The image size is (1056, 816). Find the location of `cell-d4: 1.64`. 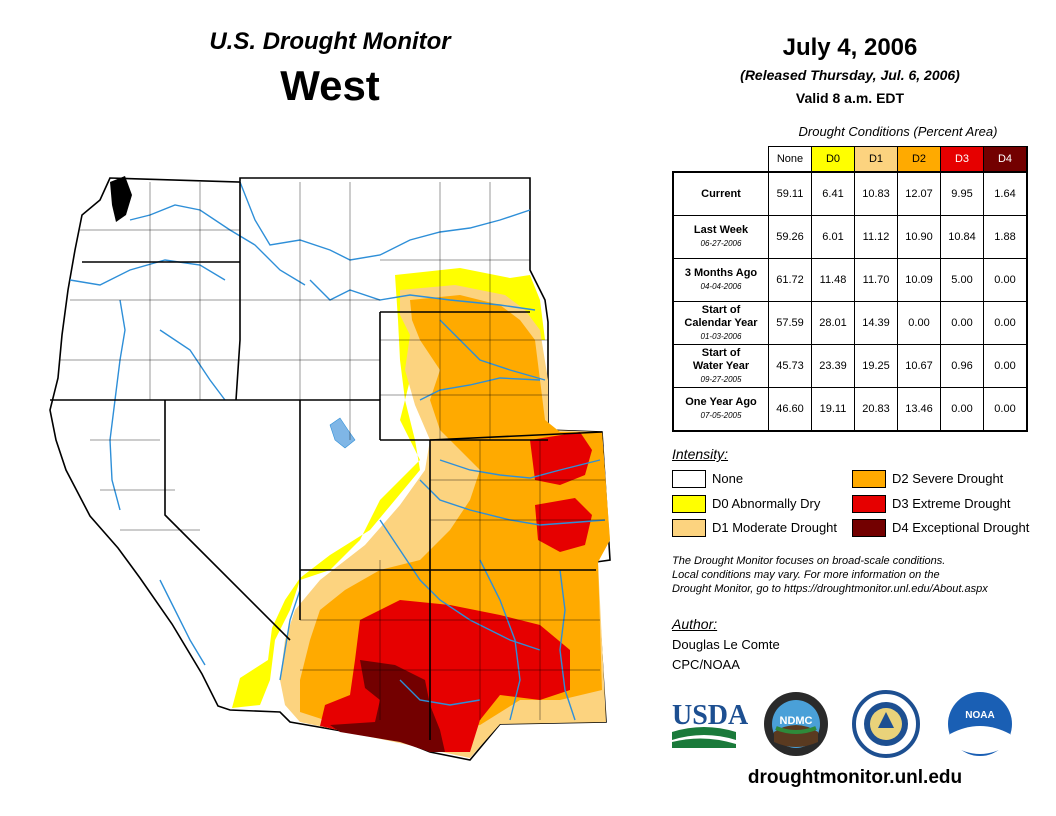

cell-d4: 1.64 is located at coordinates (1005, 193).